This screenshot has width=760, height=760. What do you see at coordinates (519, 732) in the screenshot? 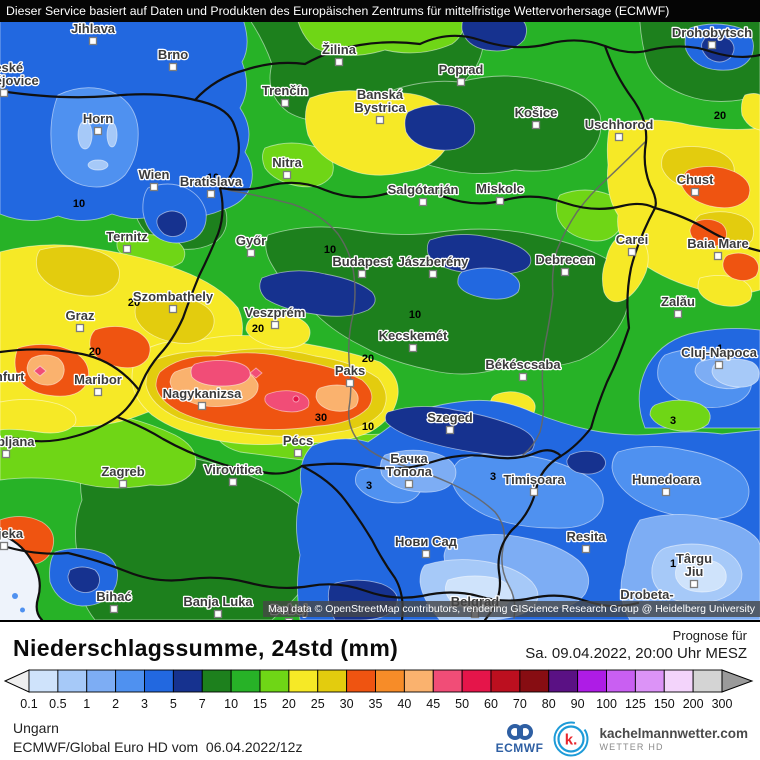
I see `ecmwf-logo-icon` at bounding box center [519, 732].